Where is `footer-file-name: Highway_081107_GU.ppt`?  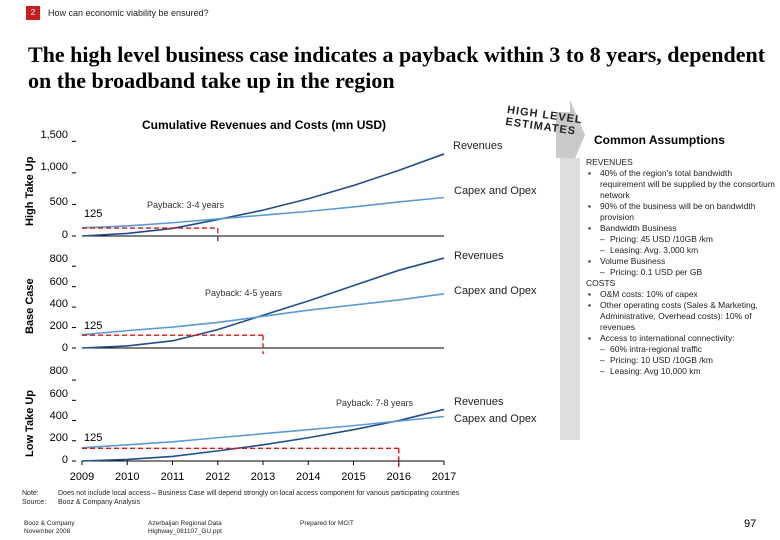
footer-file-name: Highway_081107_GU.ppt is located at coordinates (185, 531).